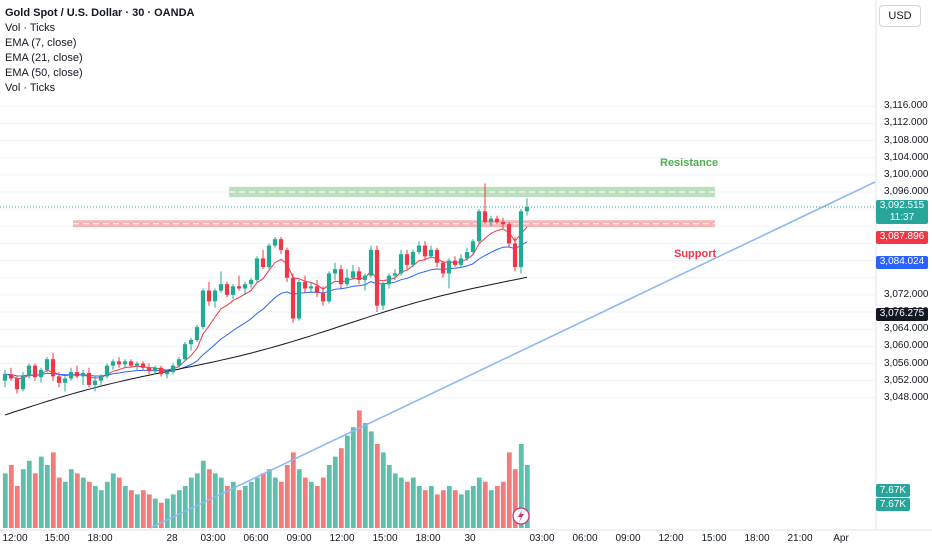 This screenshot has width=932, height=550. I want to click on price-axis-label: 3,052.000, so click(906, 380).